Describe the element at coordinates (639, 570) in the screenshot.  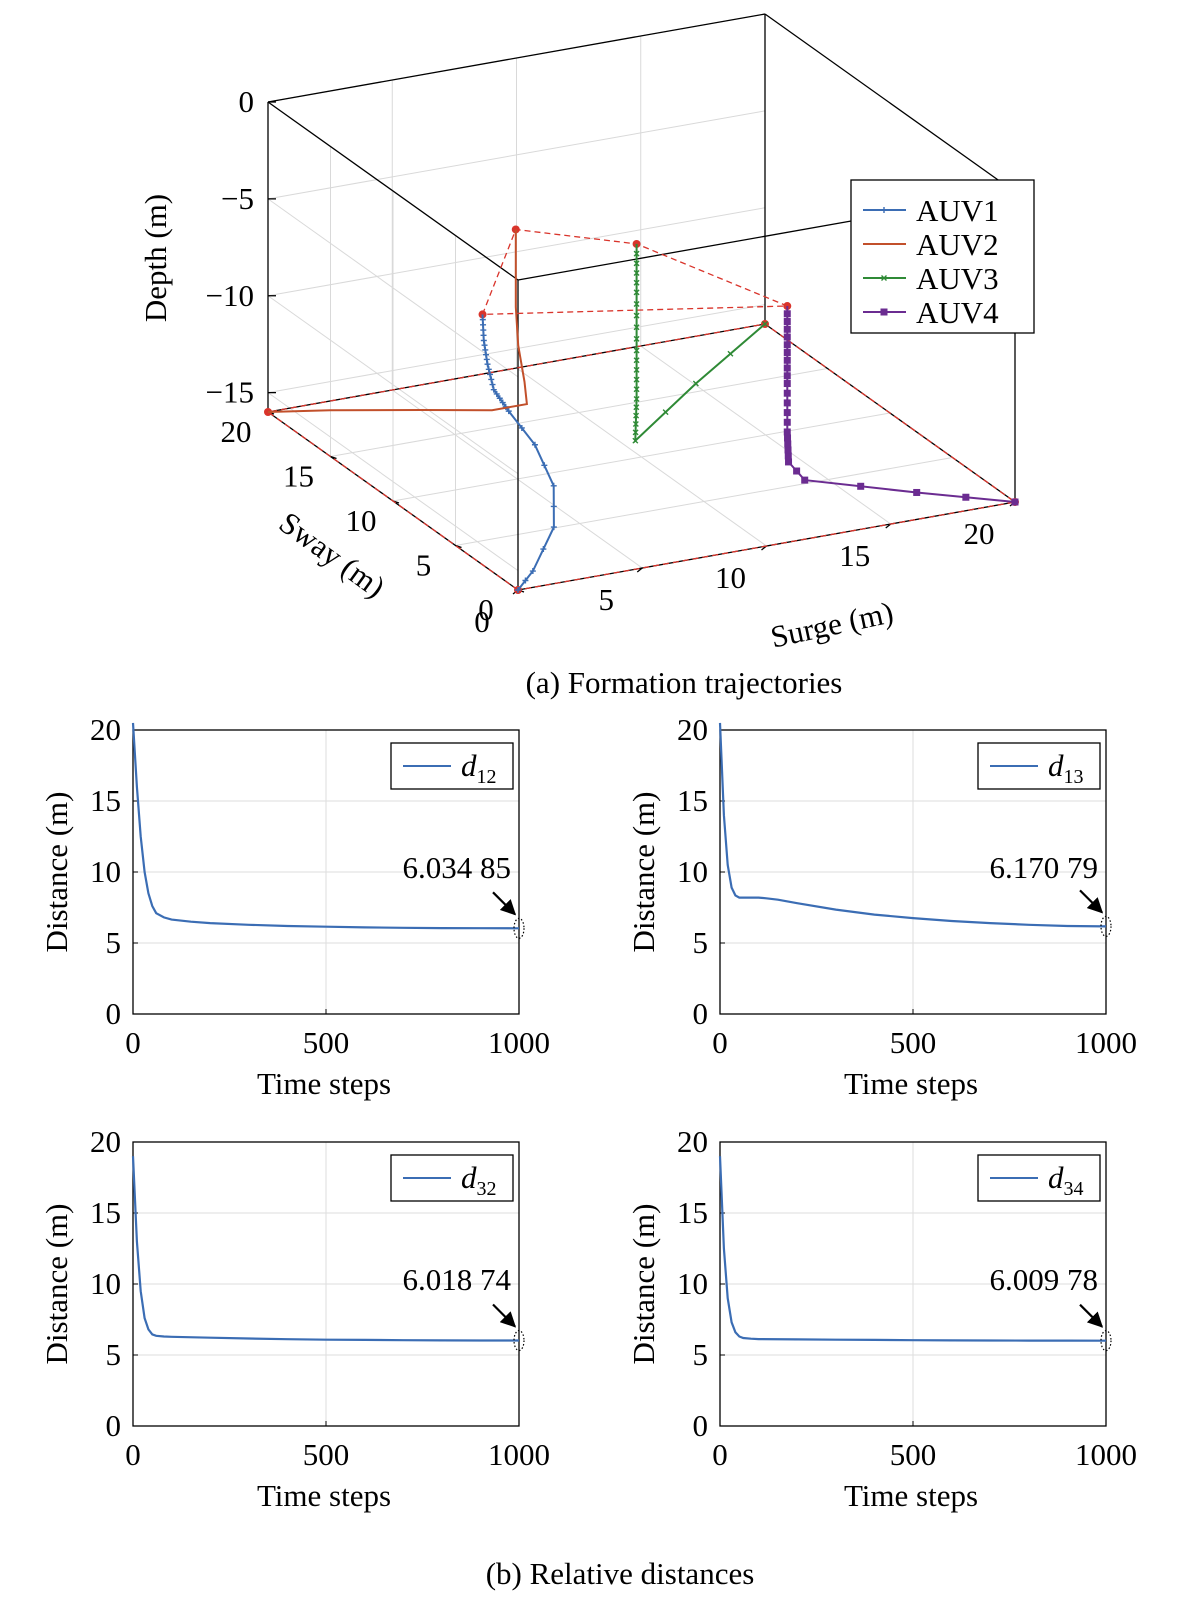
I see `x-tick` at that location.